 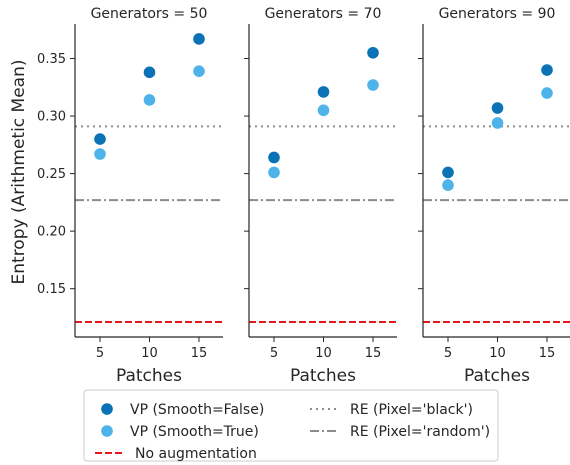 I want to click on legend-label: VP (Smooth=False), so click(x=197, y=410).